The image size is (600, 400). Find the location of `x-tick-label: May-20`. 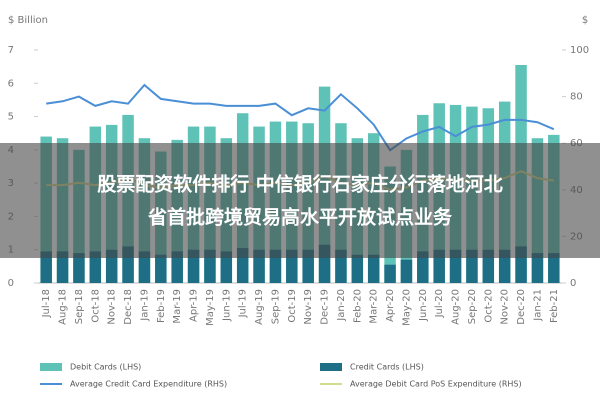

x-tick-label: May-20 is located at coordinates (406, 307).